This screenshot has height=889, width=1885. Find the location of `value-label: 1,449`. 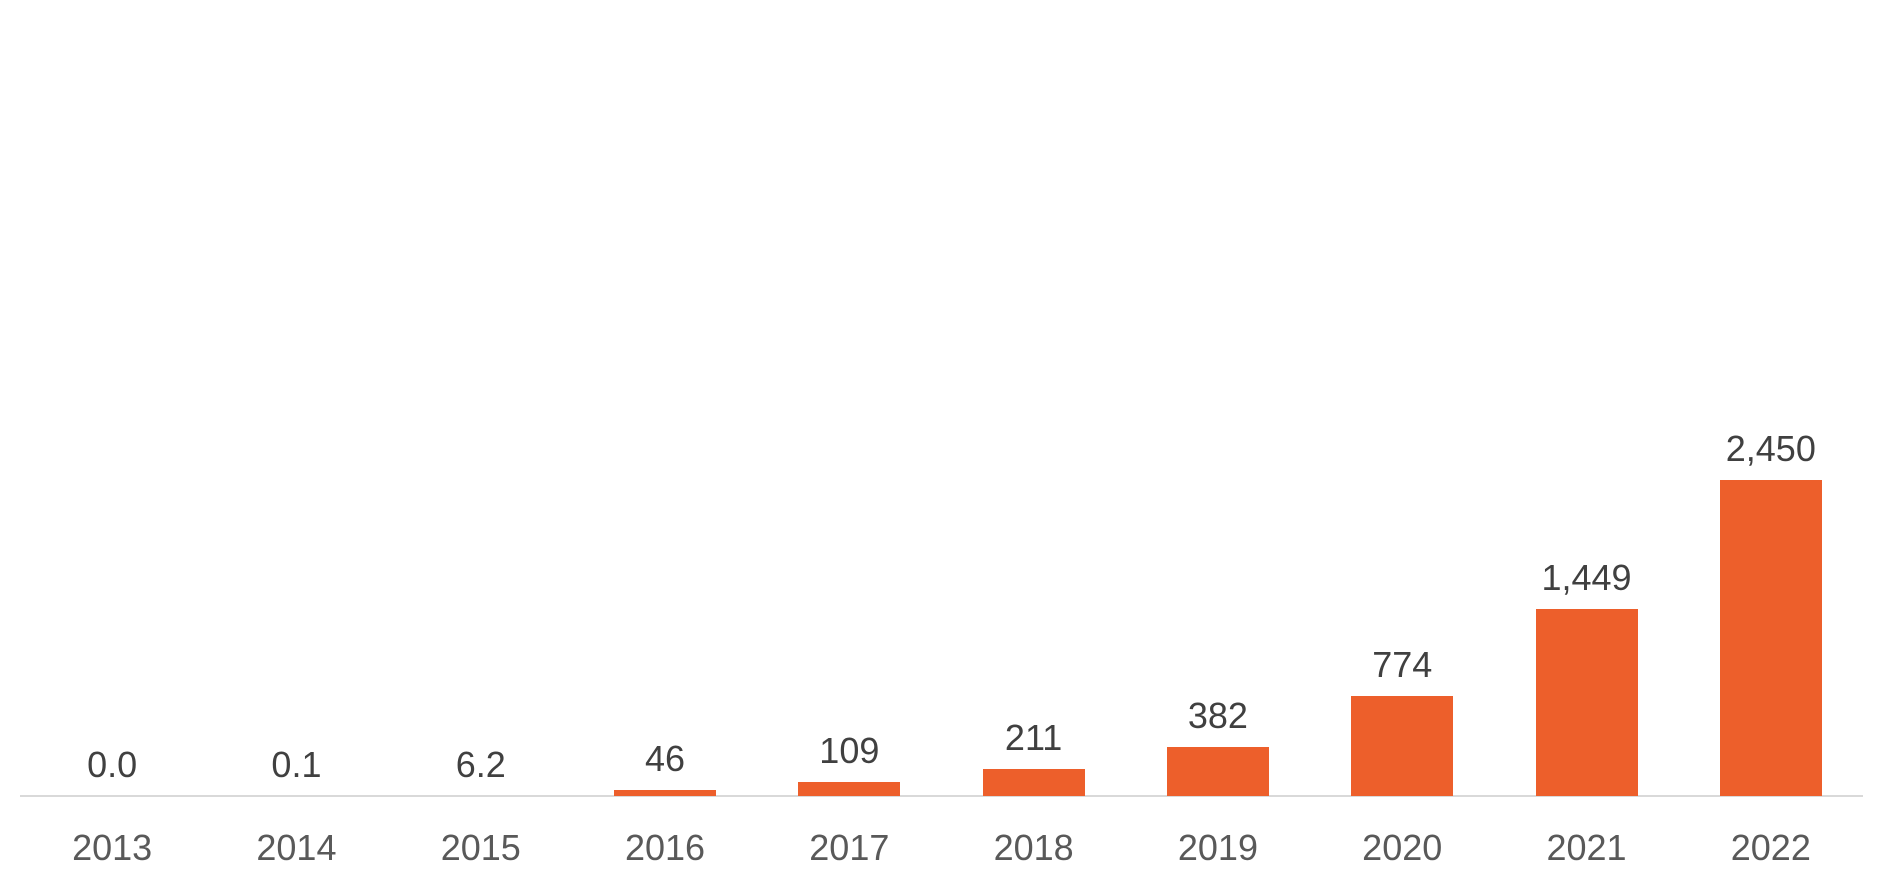

value-label: 1,449 is located at coordinates (1586, 577).